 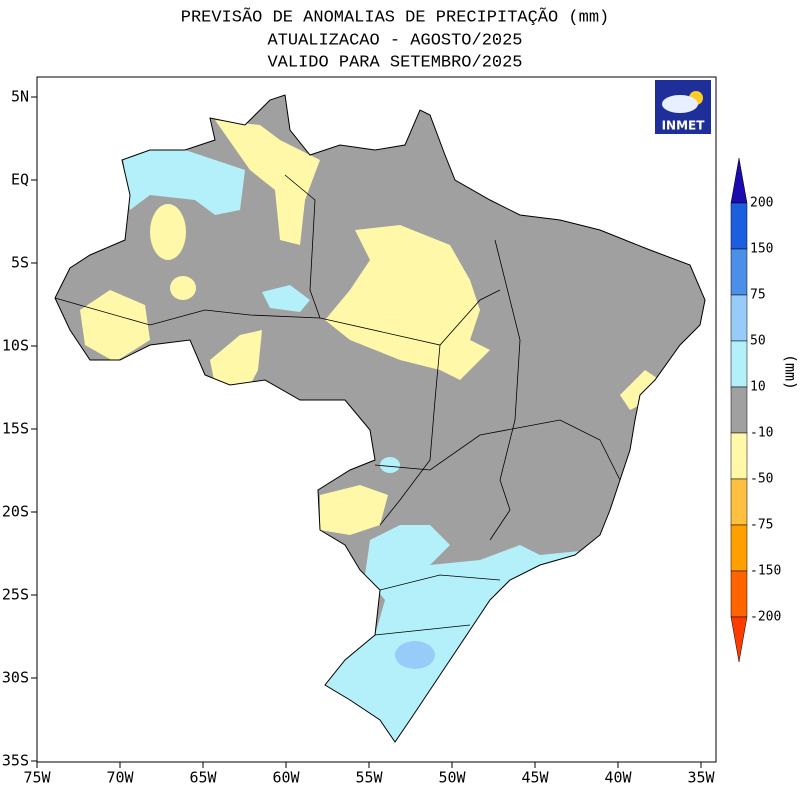 What do you see at coordinates (739, 639) in the screenshot?
I see `colorbar-bottom` at bounding box center [739, 639].